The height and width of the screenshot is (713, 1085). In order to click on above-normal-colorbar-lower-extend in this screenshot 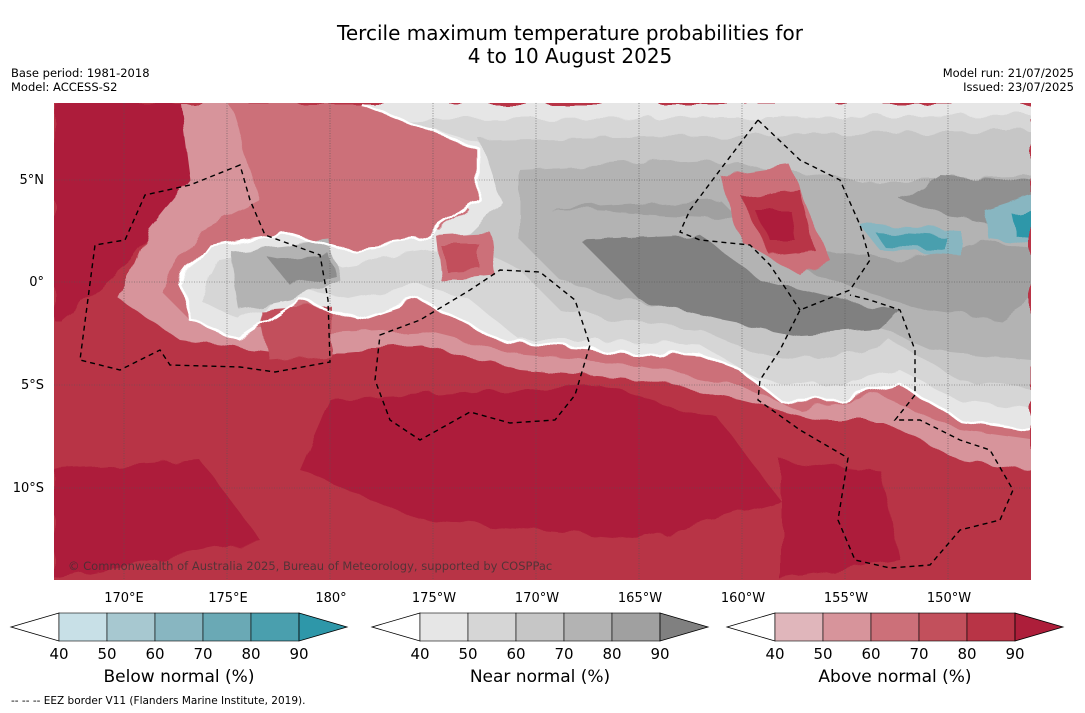, I will do `click(750, 627)`.